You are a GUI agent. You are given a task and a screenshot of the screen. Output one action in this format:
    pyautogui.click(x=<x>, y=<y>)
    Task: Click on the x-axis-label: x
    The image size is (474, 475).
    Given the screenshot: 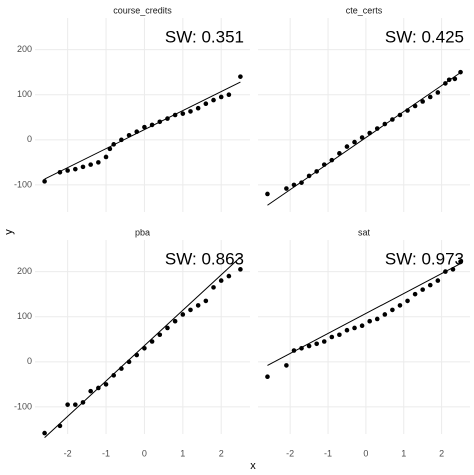 What is the action you would take?
    pyautogui.click(x=253, y=466)
    